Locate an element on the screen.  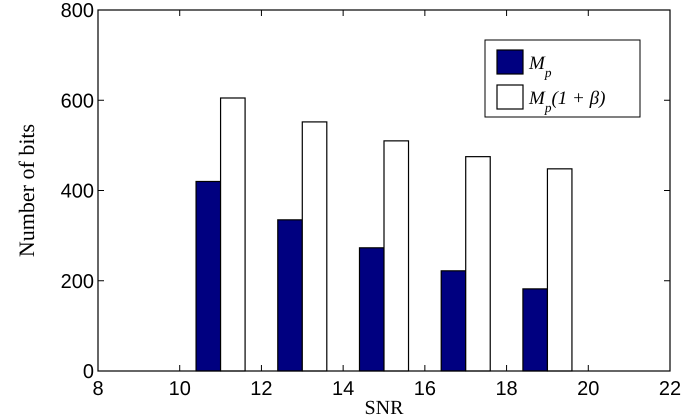
y-tick-label: 0 is located at coordinates (88, 372).